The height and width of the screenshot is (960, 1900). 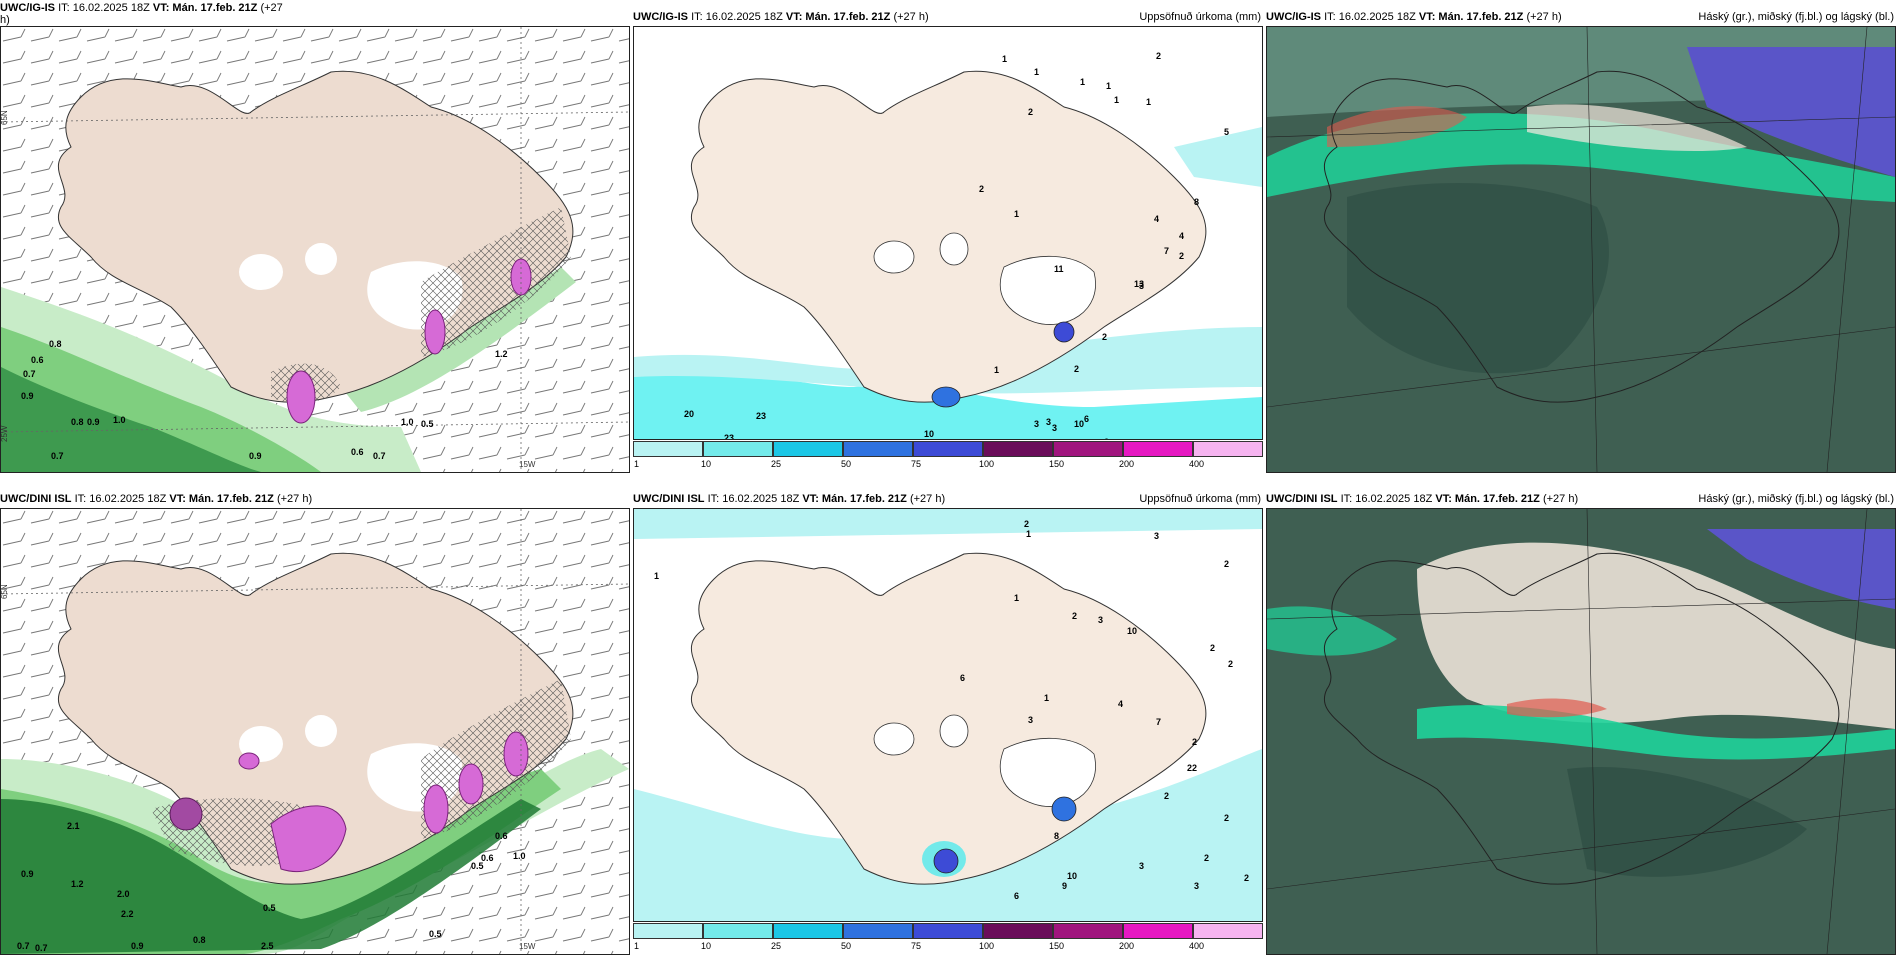 What do you see at coordinates (1293, 17) in the screenshot?
I see `model-label: UWC/IG-IS` at bounding box center [1293, 17].